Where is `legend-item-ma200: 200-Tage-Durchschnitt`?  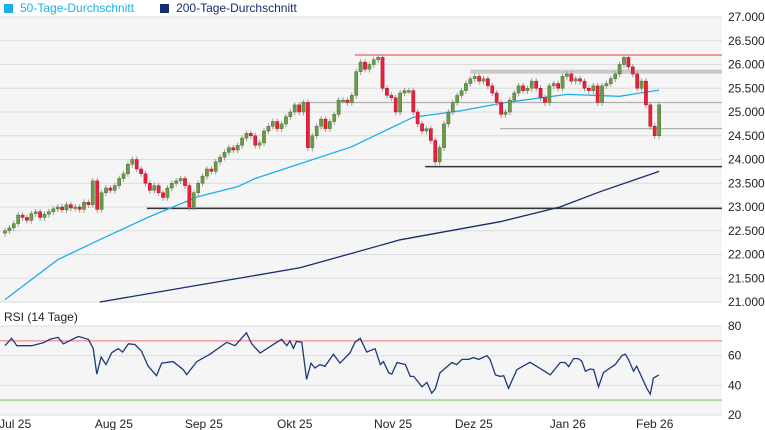 legend-item-ma200: 200-Tage-Durchschnitt is located at coordinates (228, 8).